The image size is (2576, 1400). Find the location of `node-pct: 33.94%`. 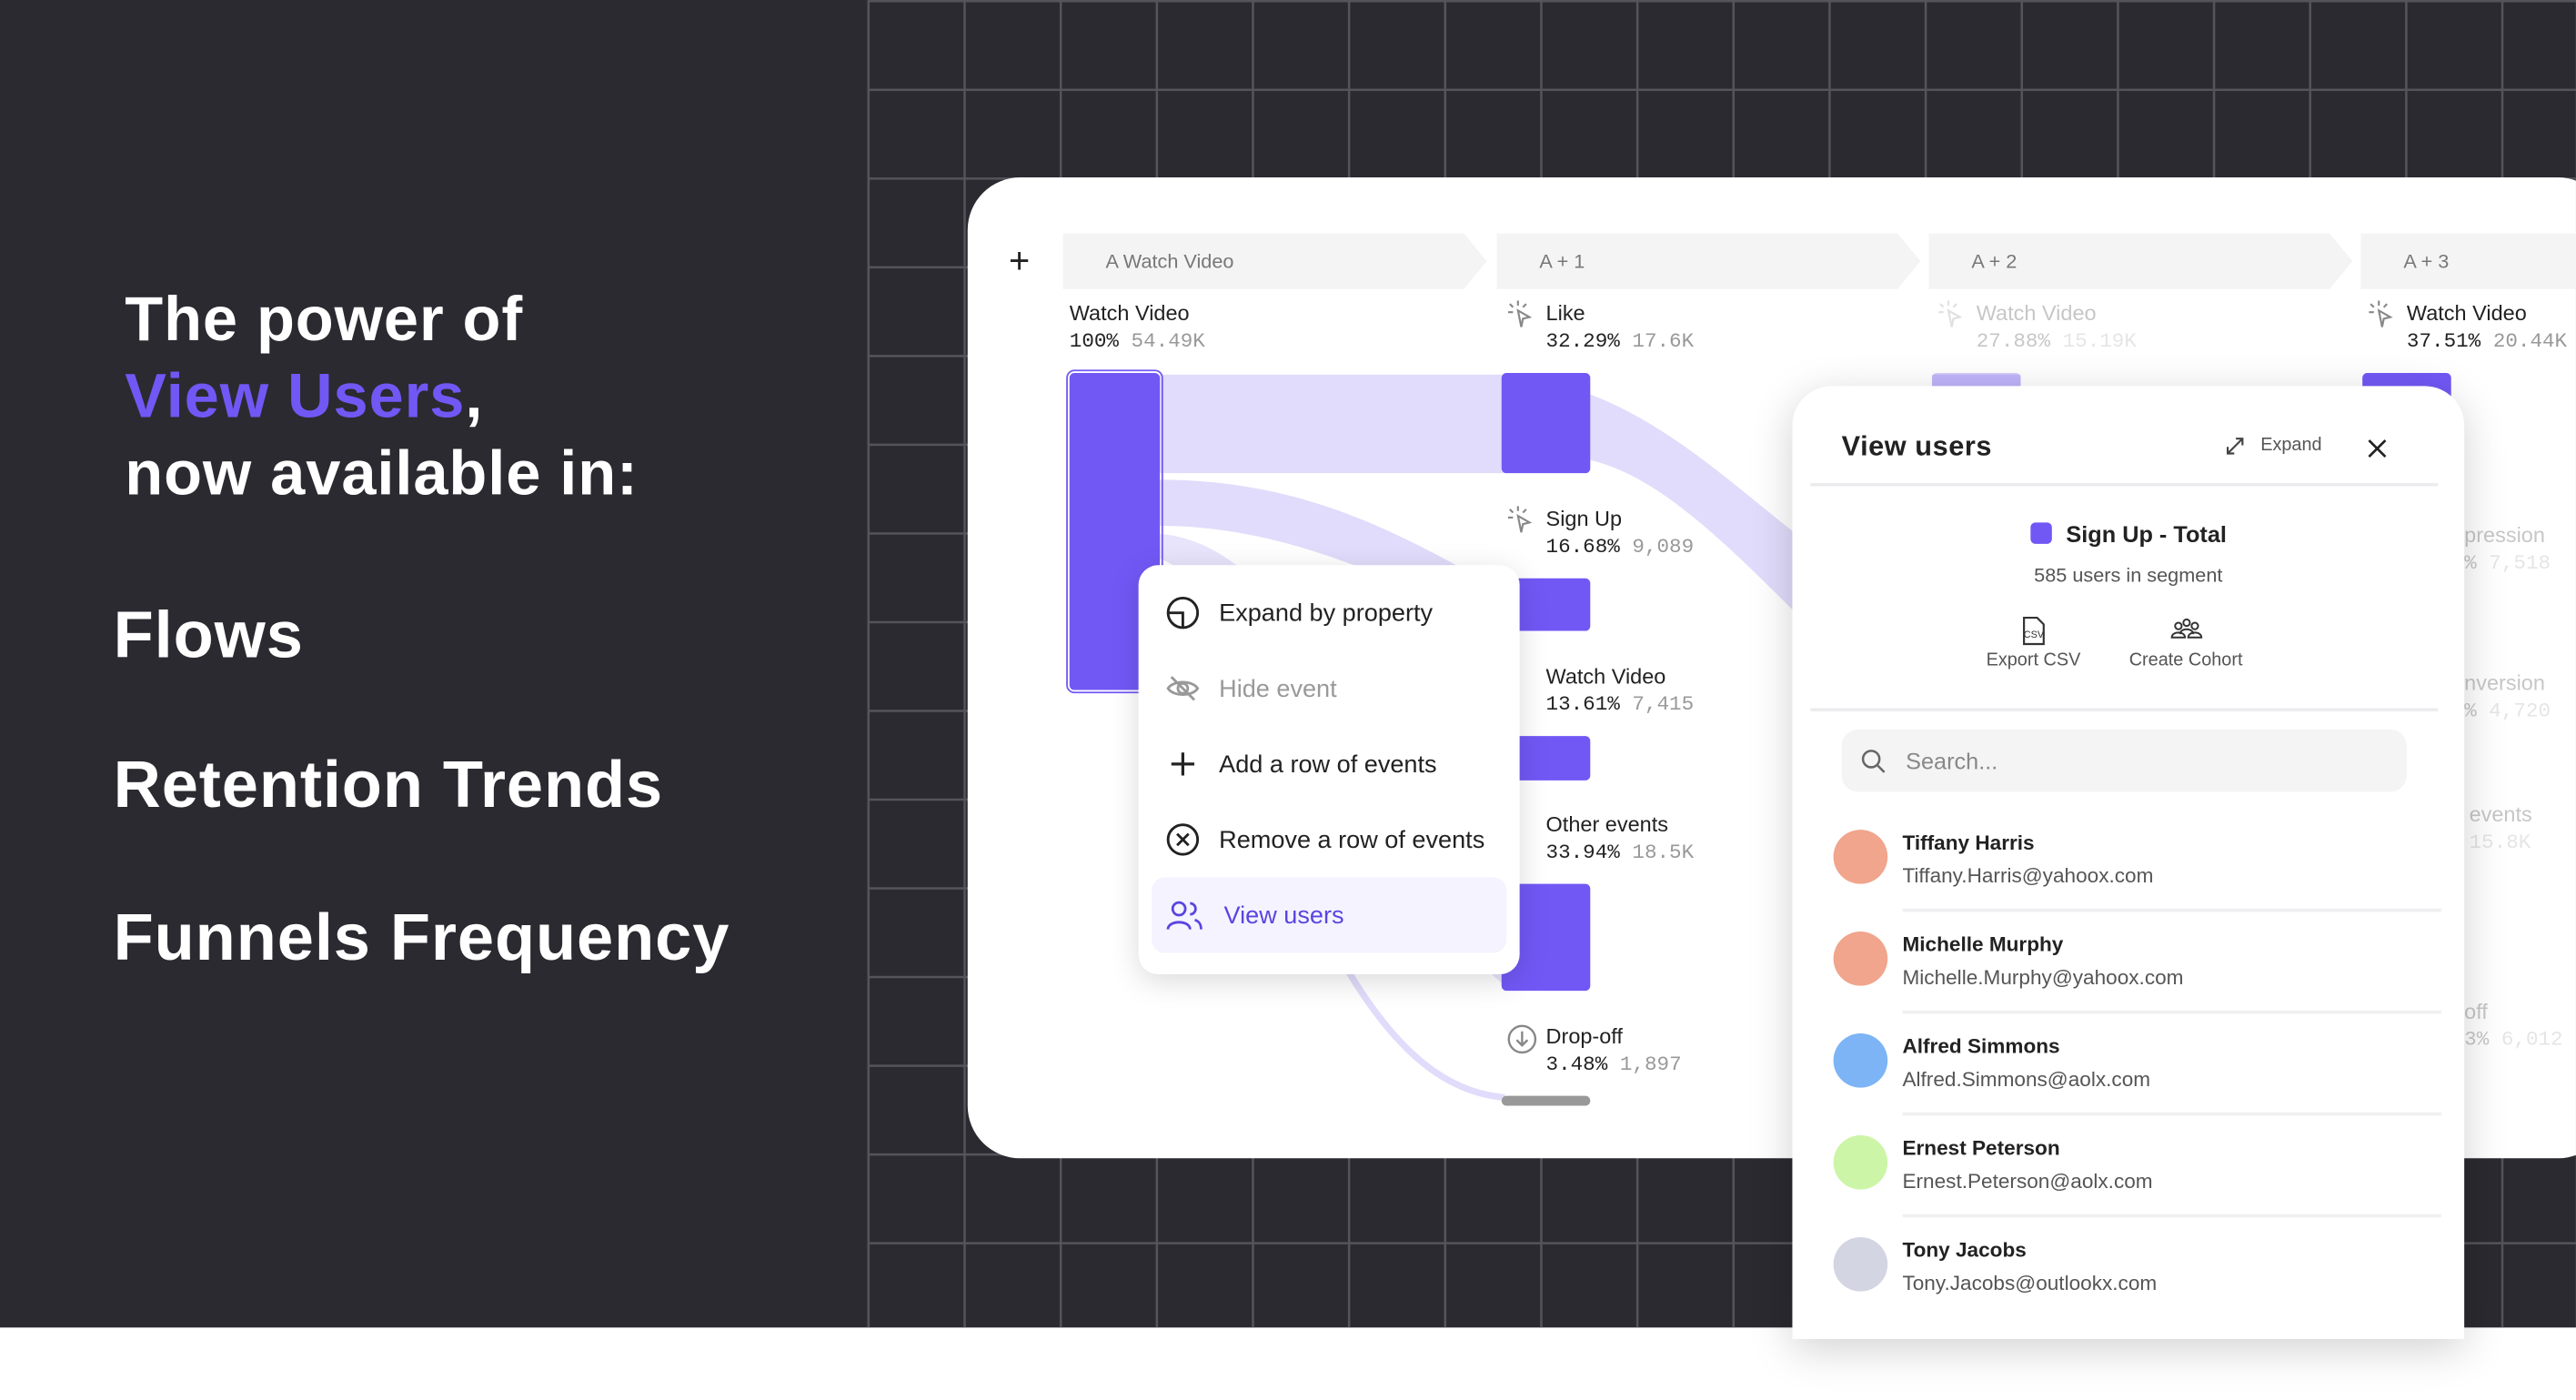

node-pct: 33.94% is located at coordinates (1582, 853).